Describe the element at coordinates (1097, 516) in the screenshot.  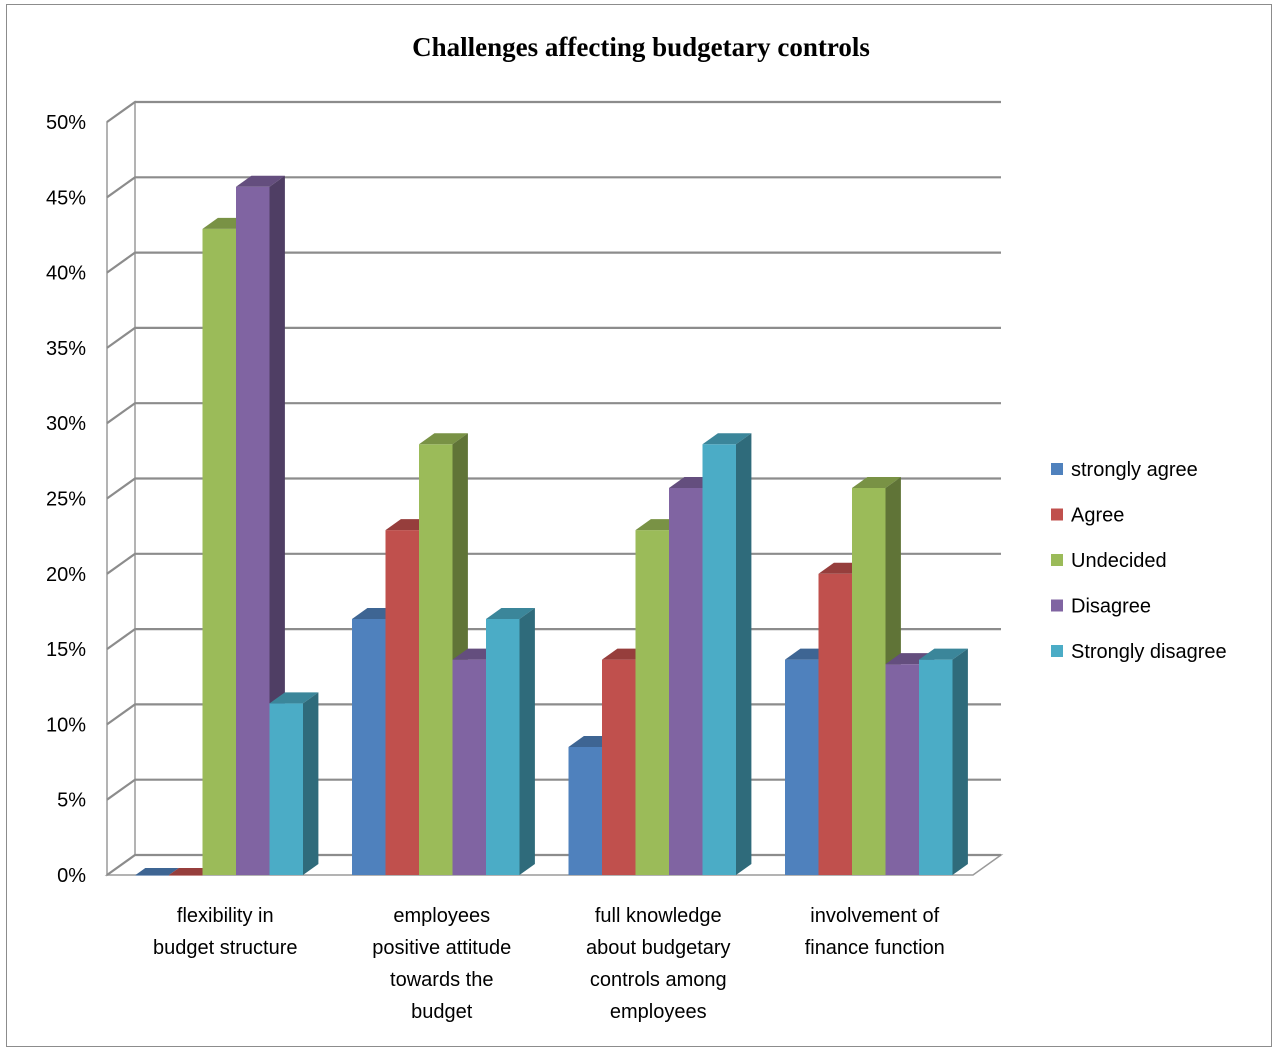
I see `legend-label: Agree` at that location.